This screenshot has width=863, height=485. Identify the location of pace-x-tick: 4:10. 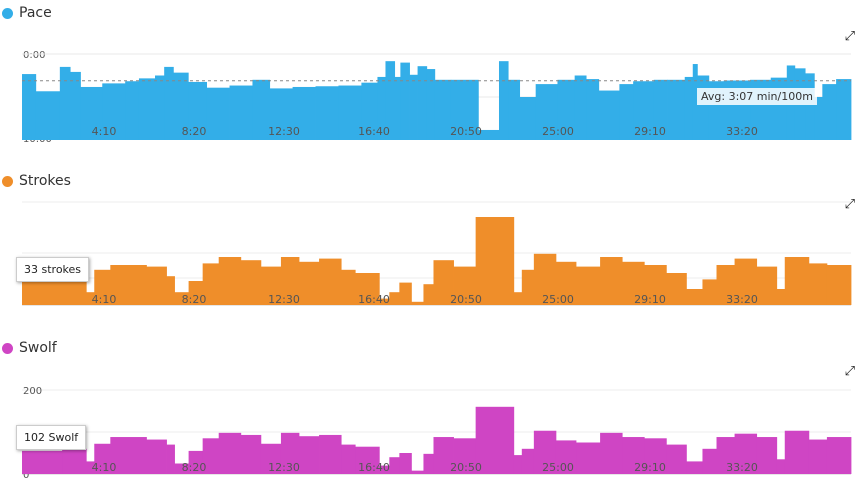
(104, 131).